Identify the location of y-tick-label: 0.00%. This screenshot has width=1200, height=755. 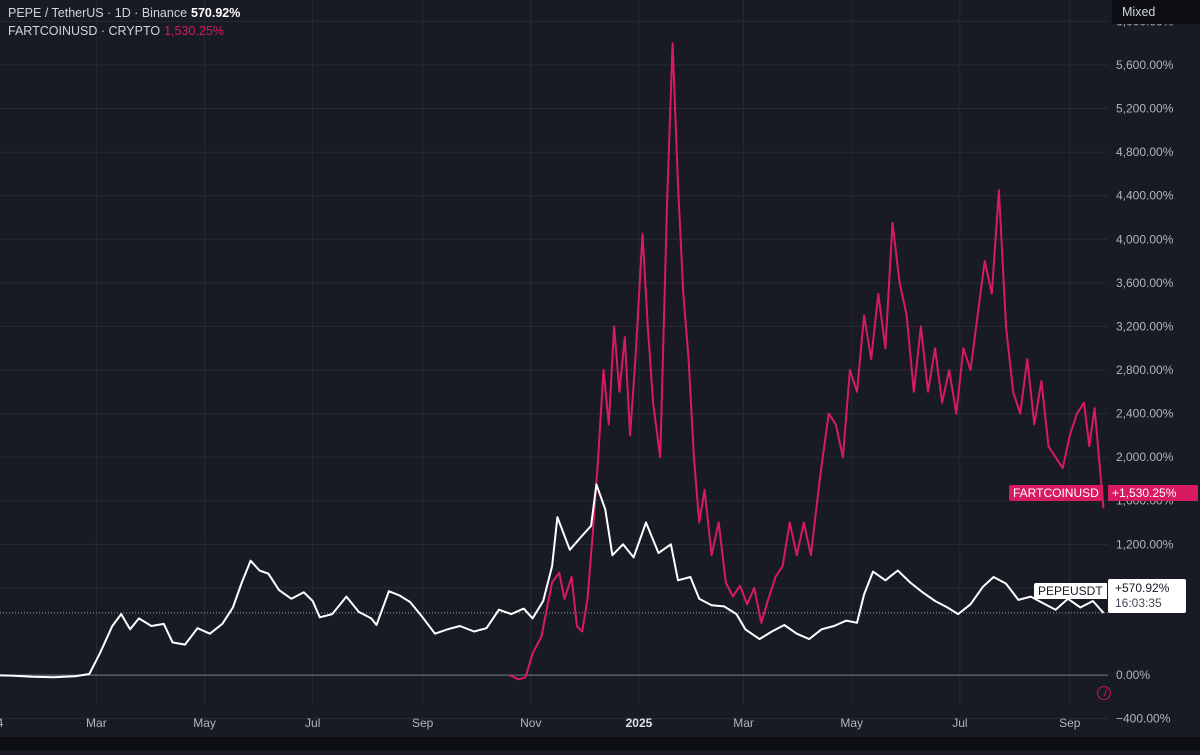
(1133, 675).